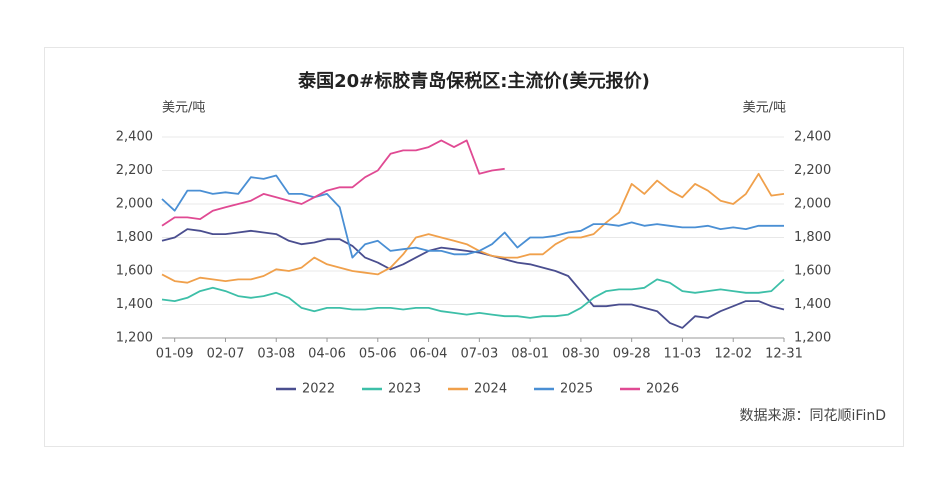 This screenshot has width=949, height=502. What do you see at coordinates (632, 354) in the screenshot?
I see `x-tick-label: 09-28` at bounding box center [632, 354].